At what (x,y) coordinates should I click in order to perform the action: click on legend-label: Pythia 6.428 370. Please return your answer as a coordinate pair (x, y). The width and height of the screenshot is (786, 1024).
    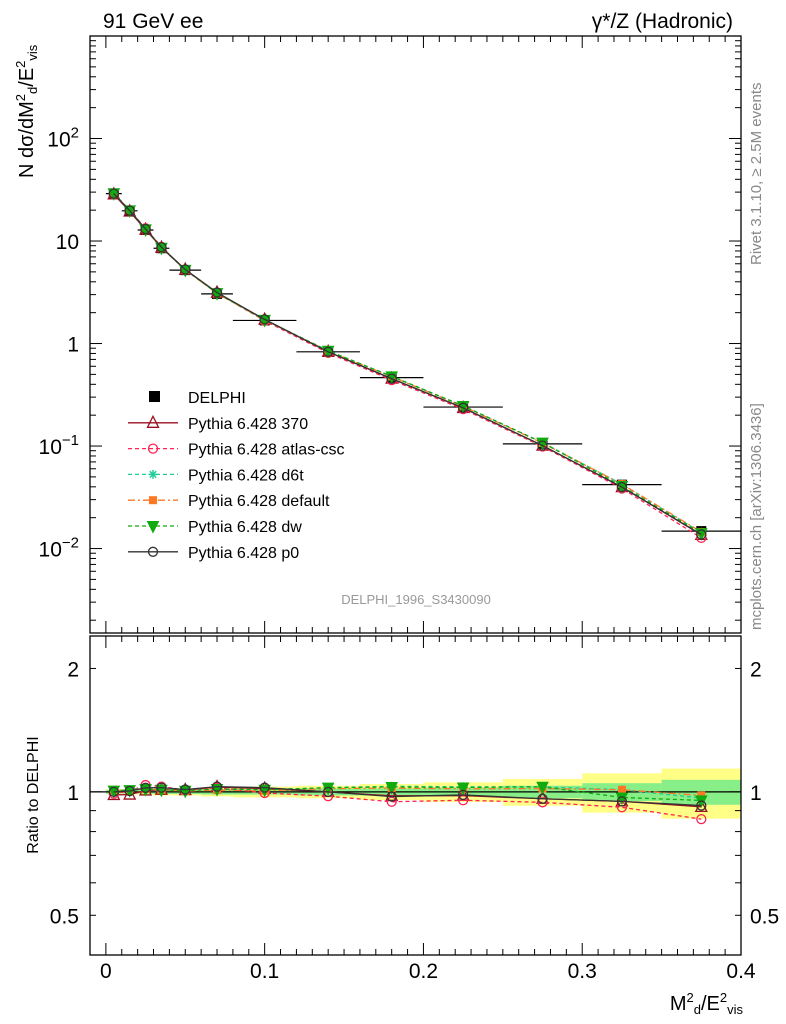
    Looking at the image, I should click on (248, 424).